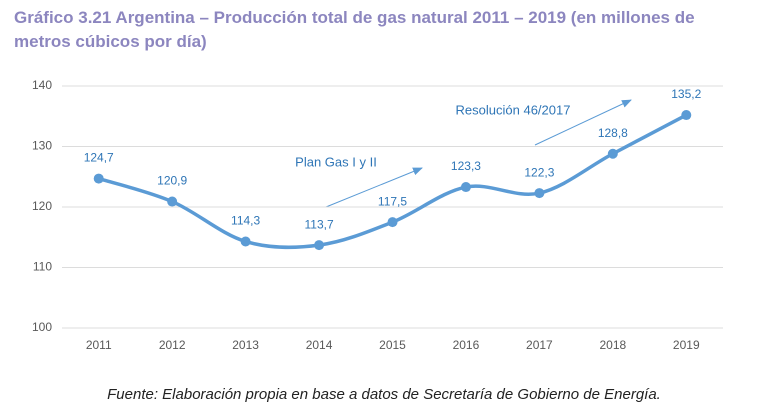 The image size is (768, 418). What do you see at coordinates (686, 345) in the screenshot?
I see `x-tick-label: 2019` at bounding box center [686, 345].